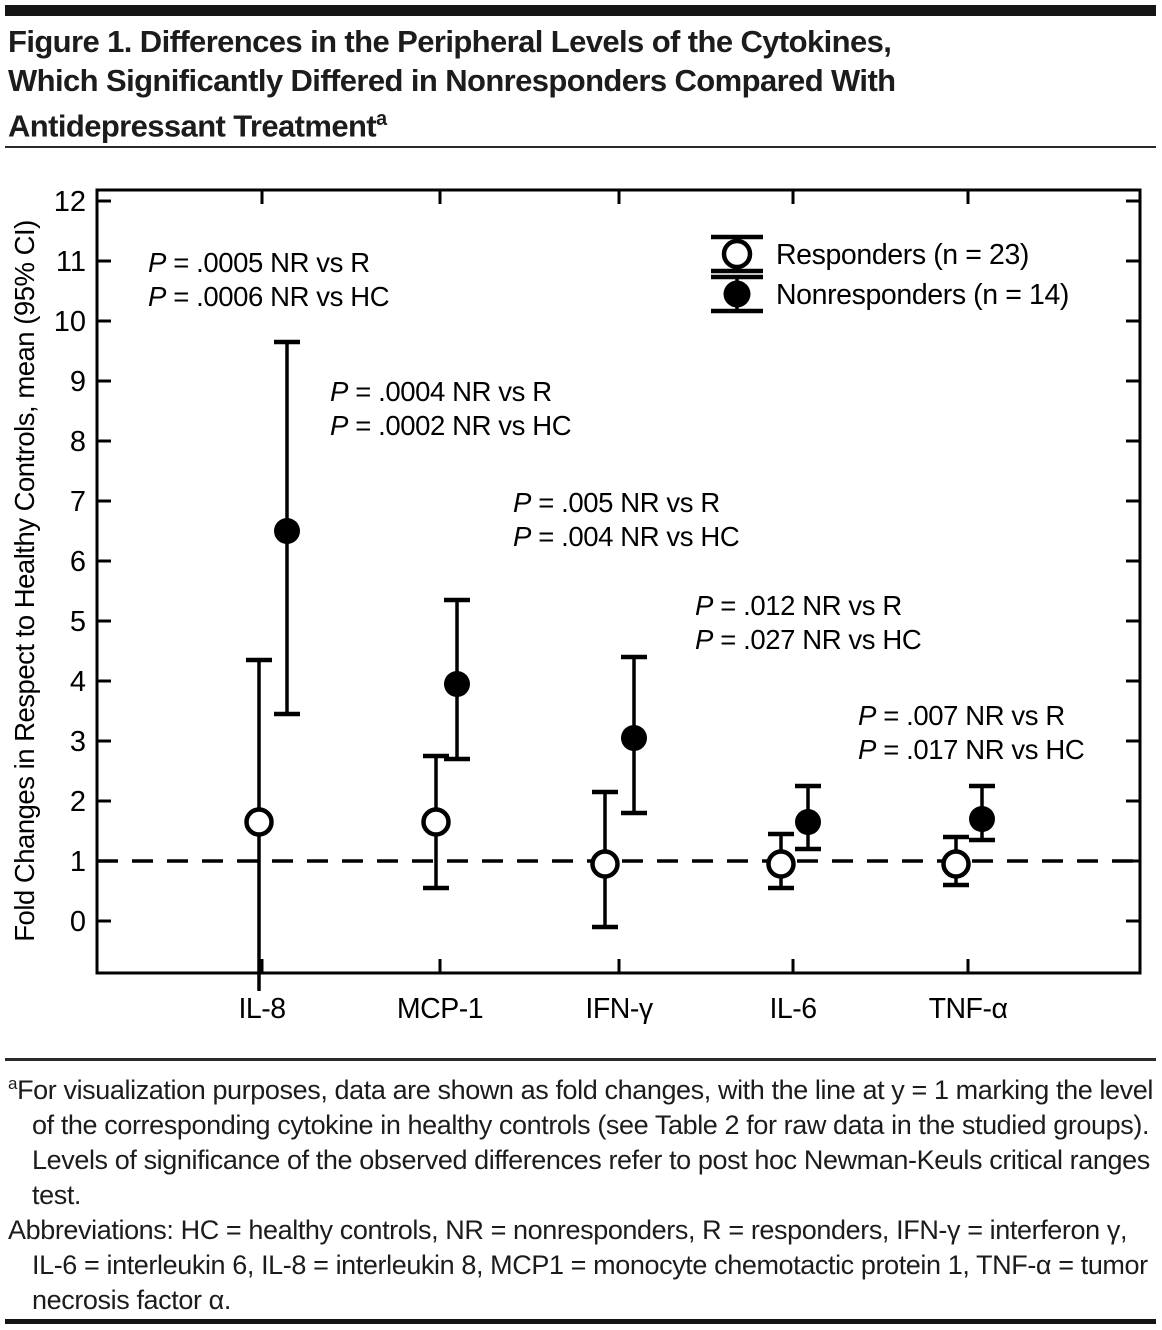 The width and height of the screenshot is (1162, 1330). I want to click on pvalue-annotation-IFN-γ-line-2: P = .004 NR vs HC, so click(626, 536).